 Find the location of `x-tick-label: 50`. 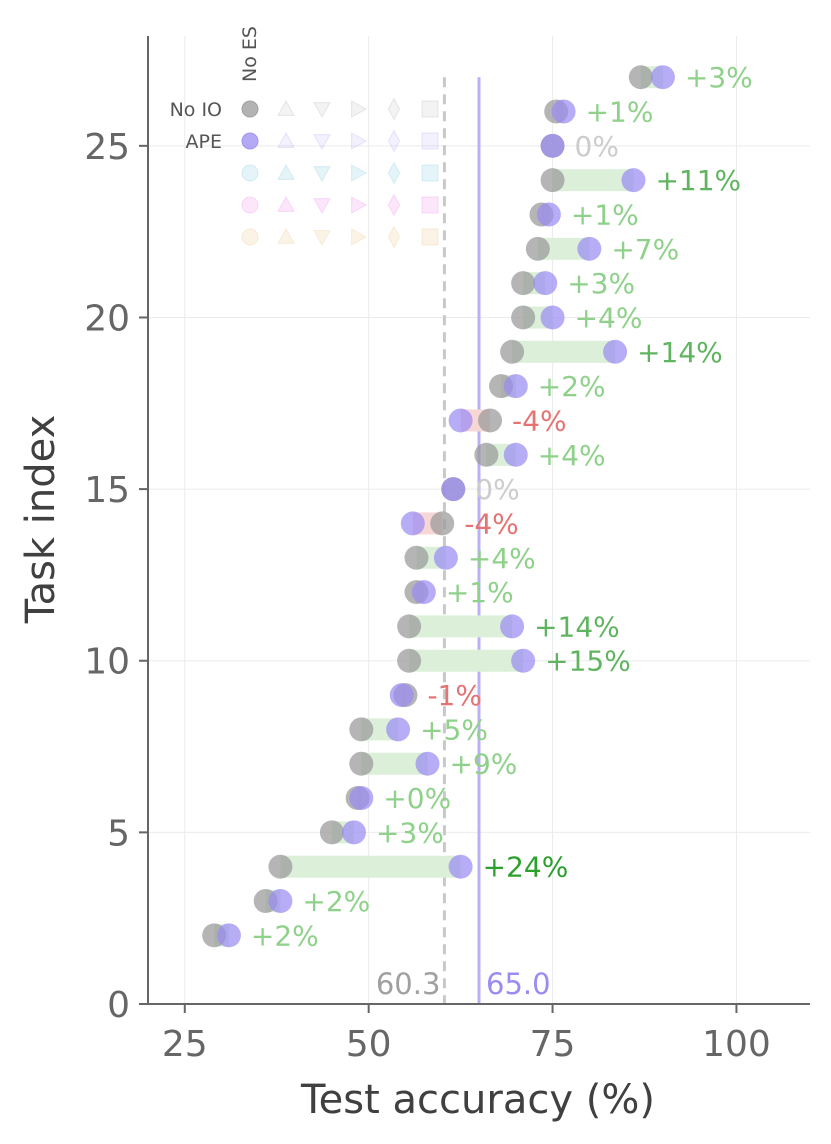

x-tick-label: 50 is located at coordinates (369, 1044).